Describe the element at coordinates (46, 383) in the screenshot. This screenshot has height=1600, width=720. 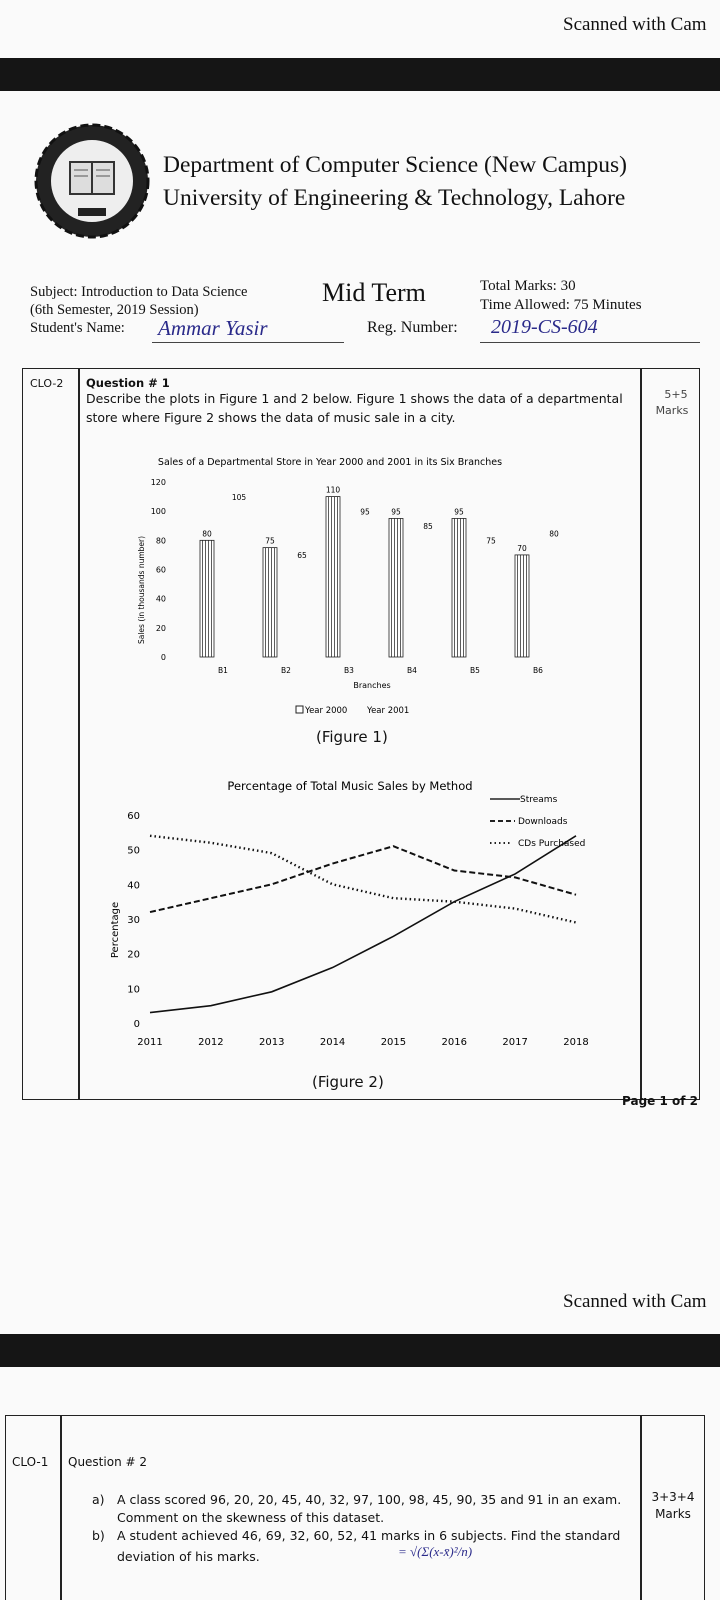
I see `question1-clo: CLO-2` at that location.